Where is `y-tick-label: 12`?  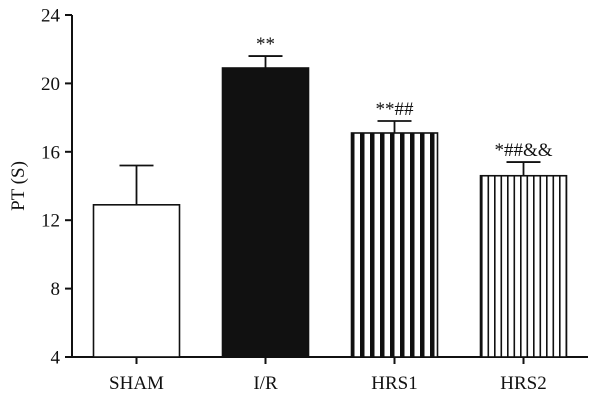 y-tick-label: 12 is located at coordinates (50, 221).